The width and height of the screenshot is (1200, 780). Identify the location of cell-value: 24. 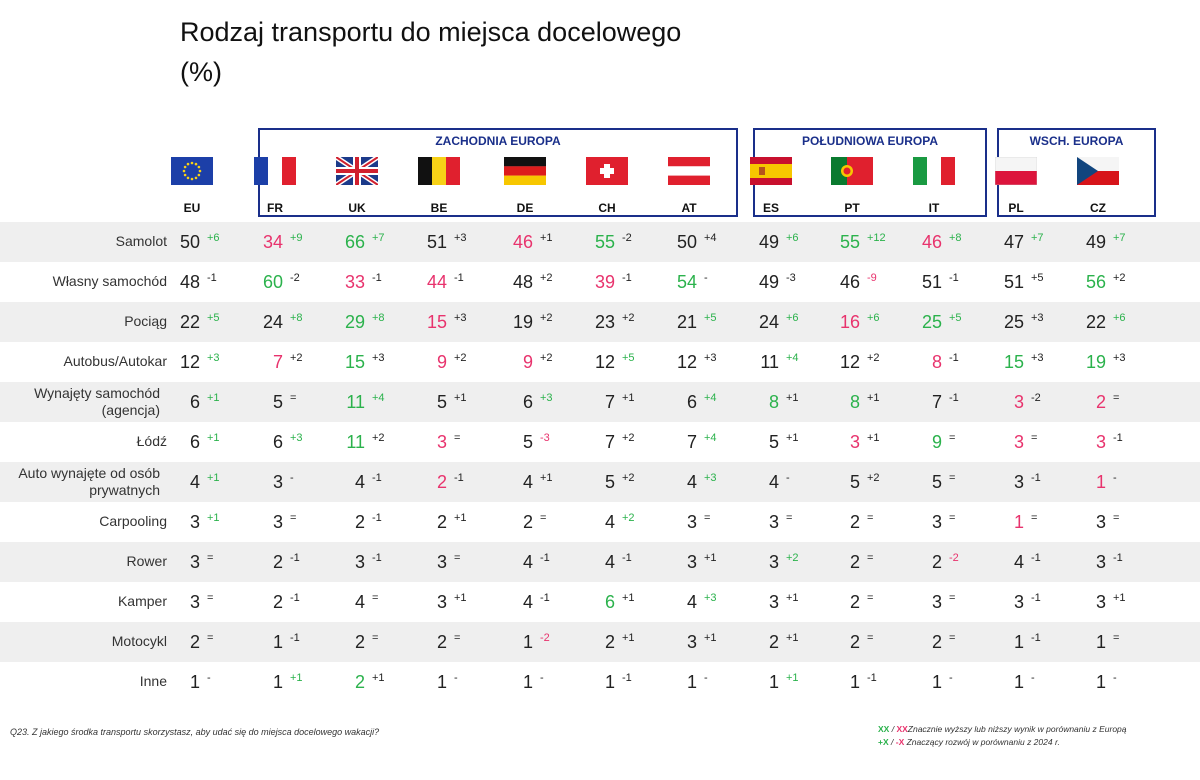
(272, 321).